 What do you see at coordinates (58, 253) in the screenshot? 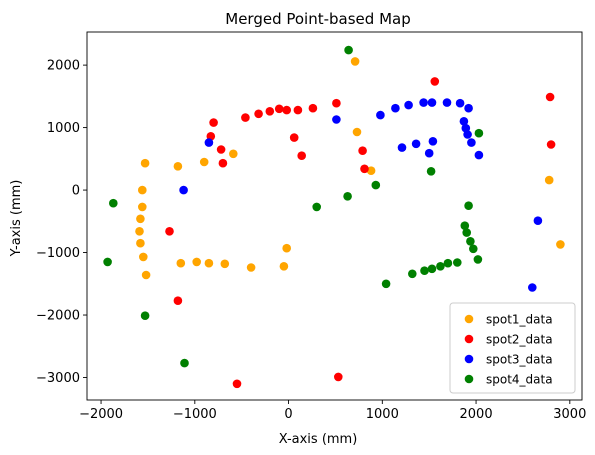
I see `y-tick-label: −1000` at bounding box center [58, 253].